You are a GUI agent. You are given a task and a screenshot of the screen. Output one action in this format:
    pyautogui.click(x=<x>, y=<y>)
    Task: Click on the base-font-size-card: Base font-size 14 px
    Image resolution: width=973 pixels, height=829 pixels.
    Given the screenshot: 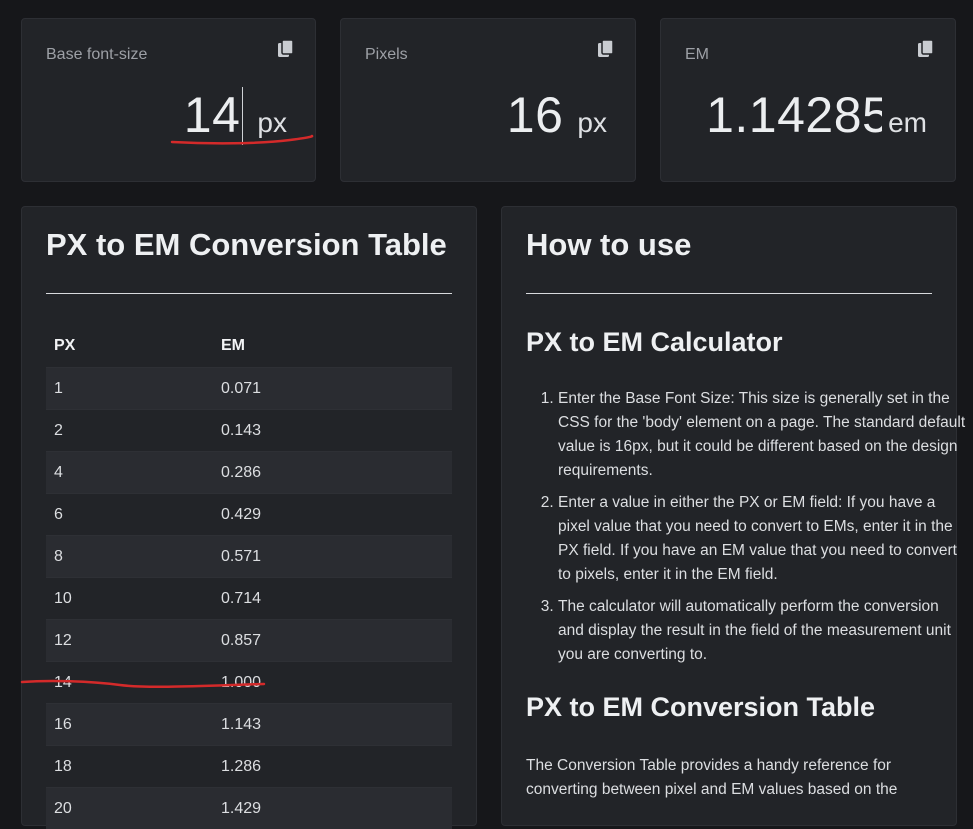 What is the action you would take?
    pyautogui.click(x=168, y=100)
    